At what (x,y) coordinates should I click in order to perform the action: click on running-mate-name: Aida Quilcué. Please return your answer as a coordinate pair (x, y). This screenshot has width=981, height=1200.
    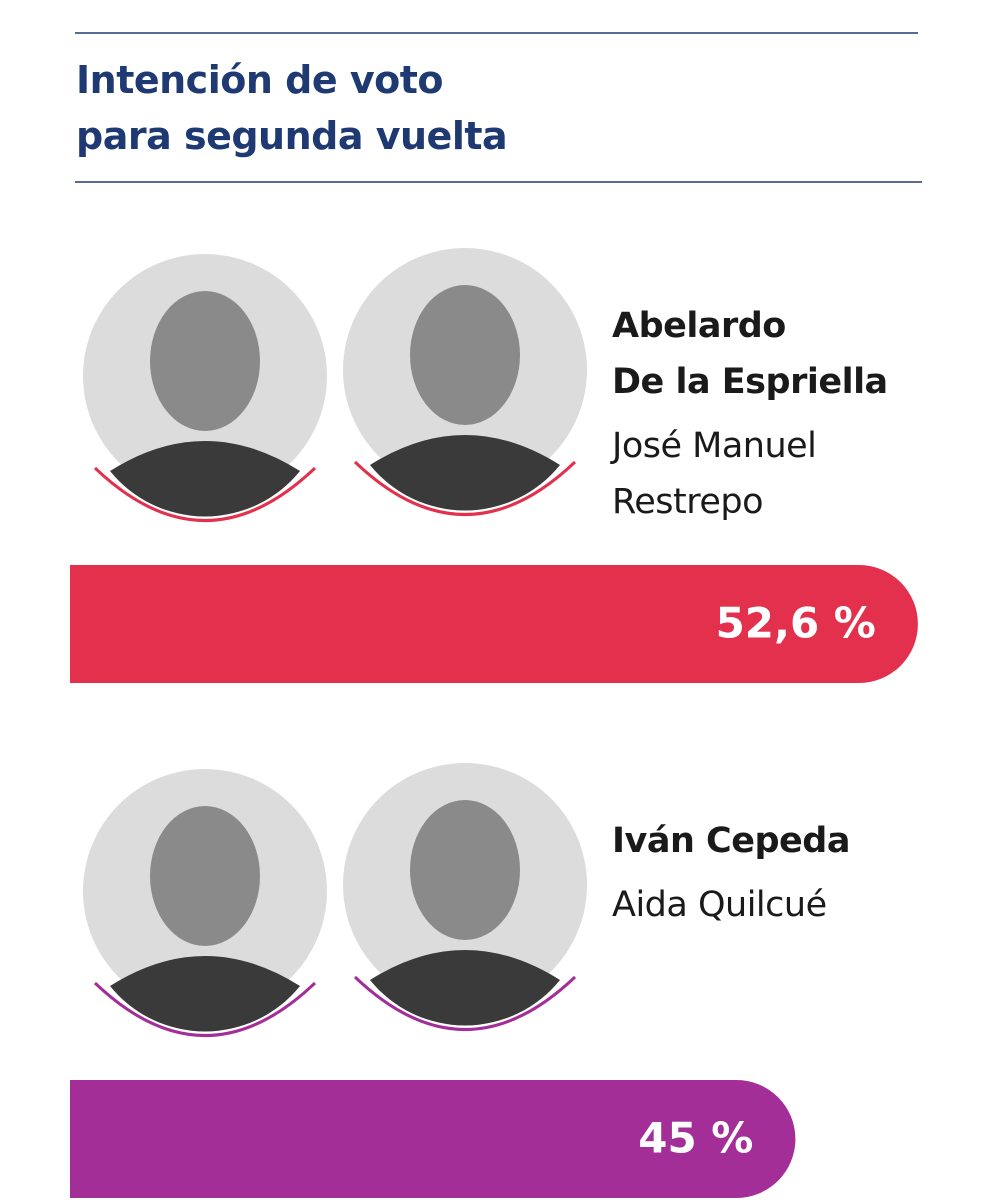
    Looking at the image, I should click on (719, 905).